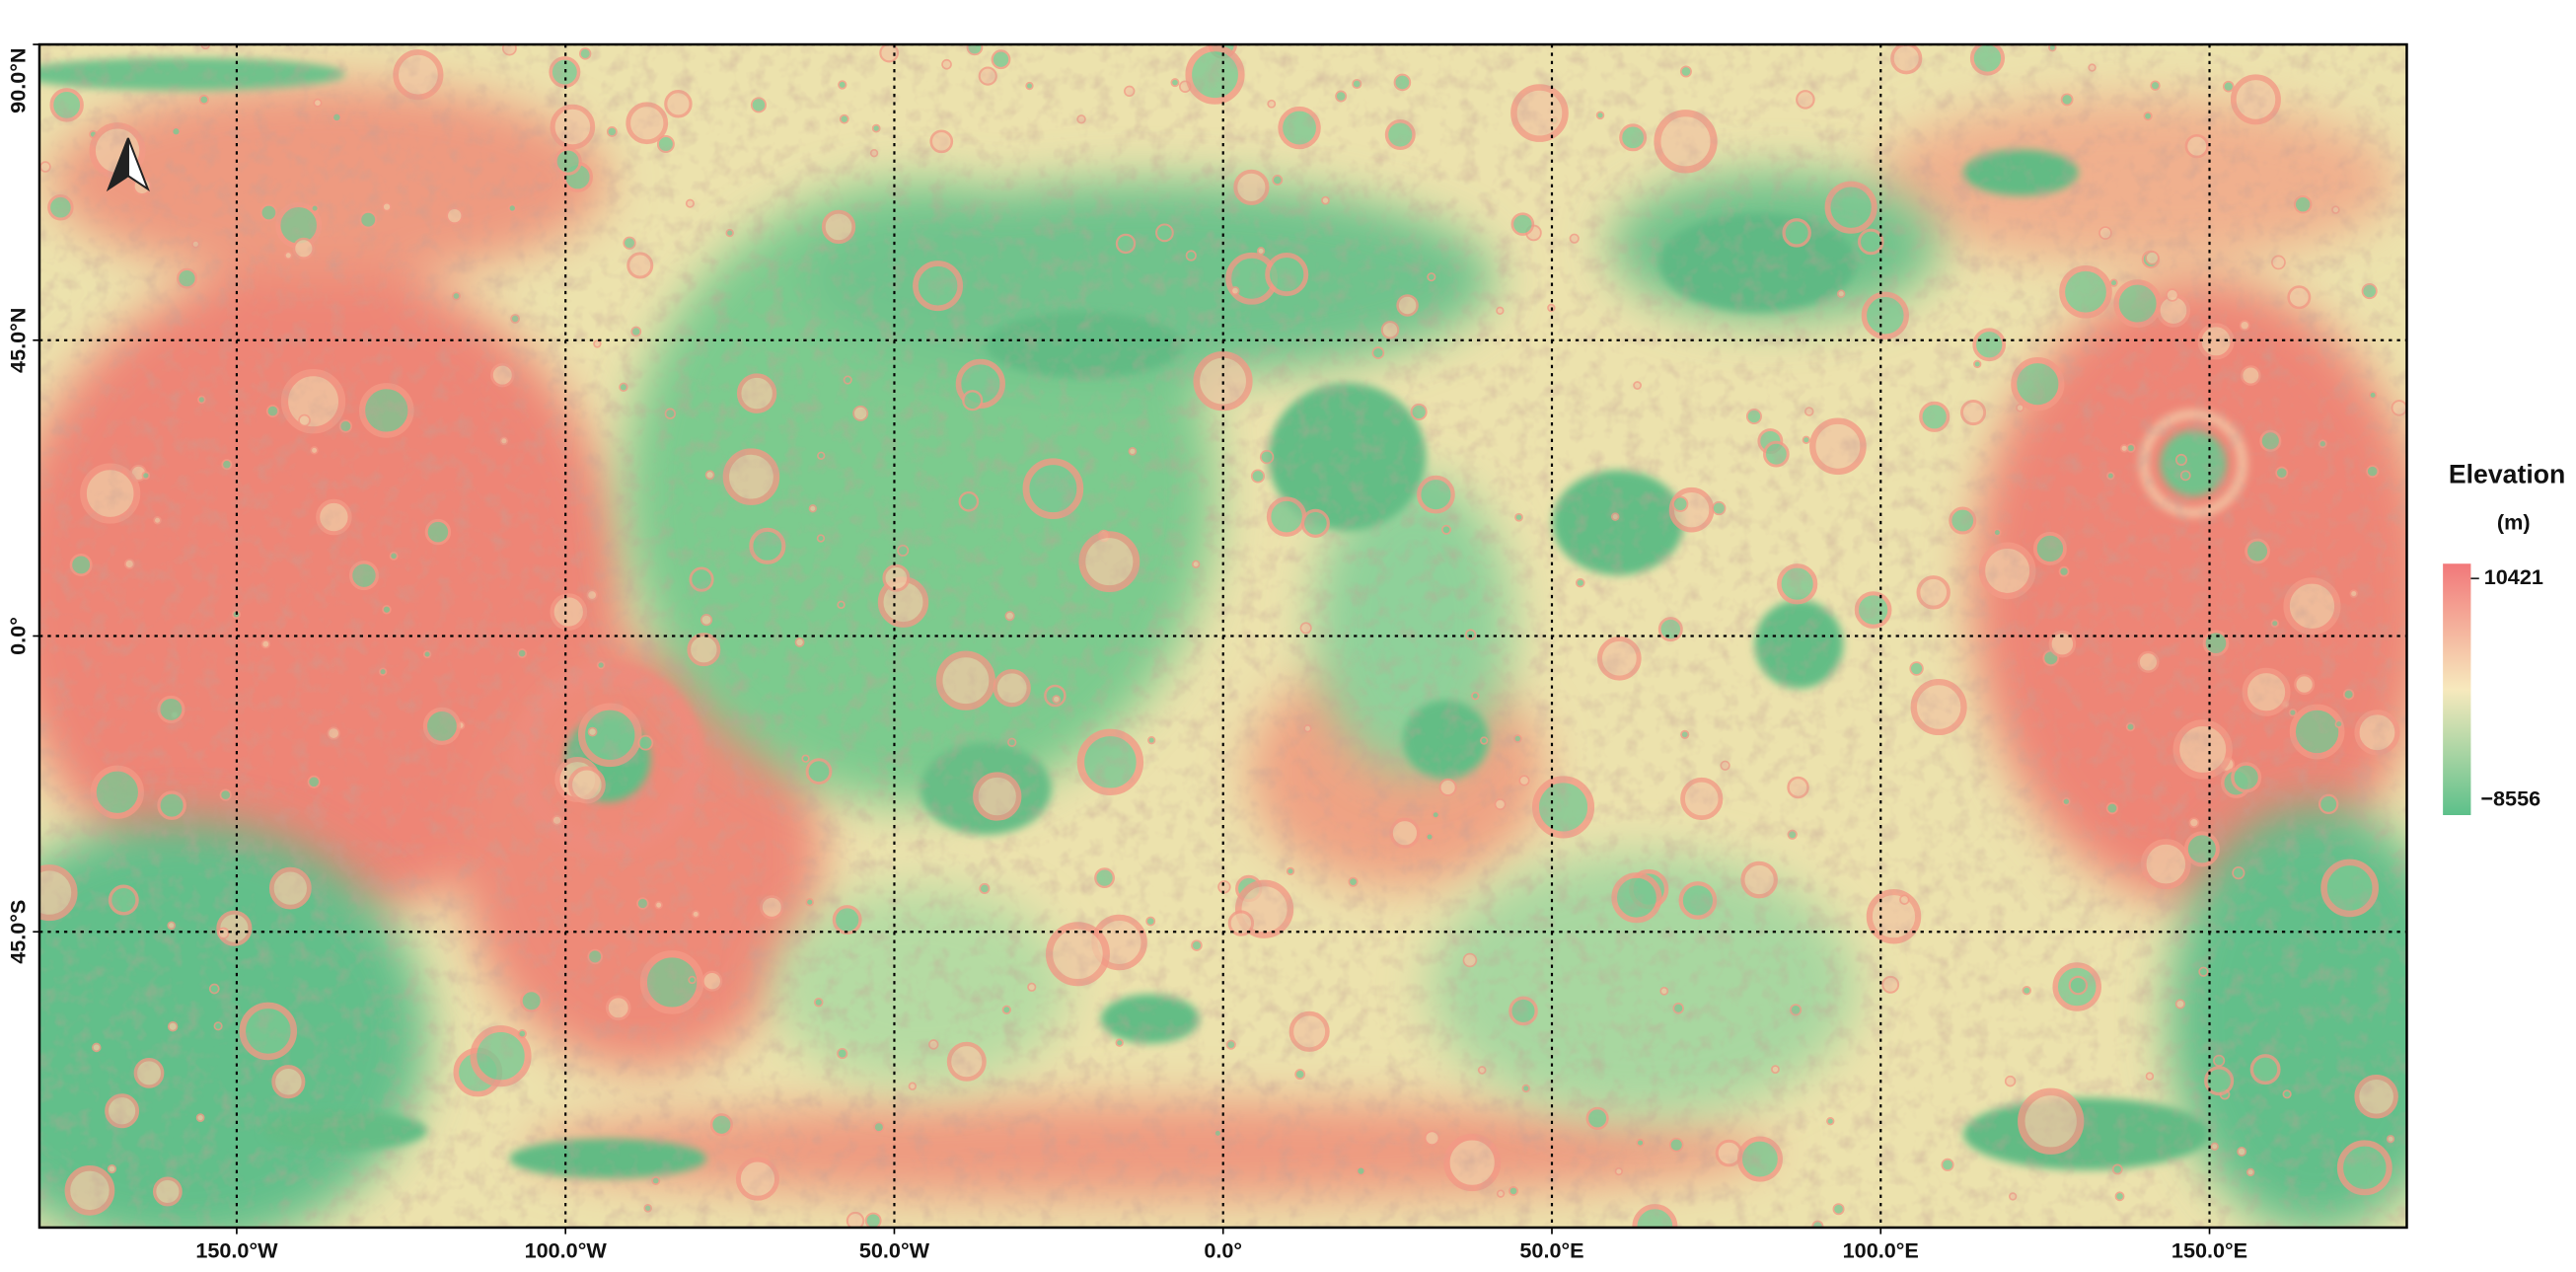 The image size is (2576, 1272). I want to click on legend-title: Elevation, so click(2507, 474).